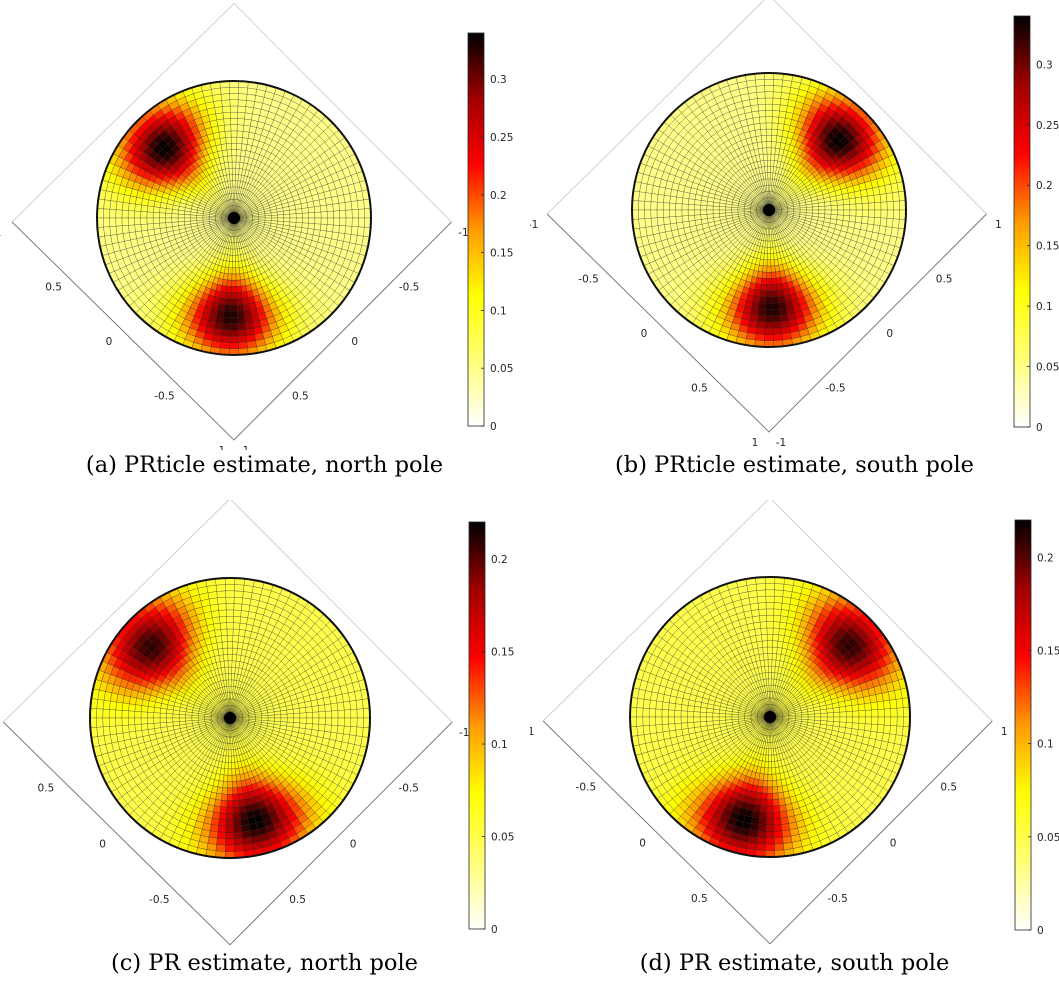 The width and height of the screenshot is (1059, 1001). What do you see at coordinates (498, 196) in the screenshot?
I see `colorbar-tick-label: 0.2` at bounding box center [498, 196].